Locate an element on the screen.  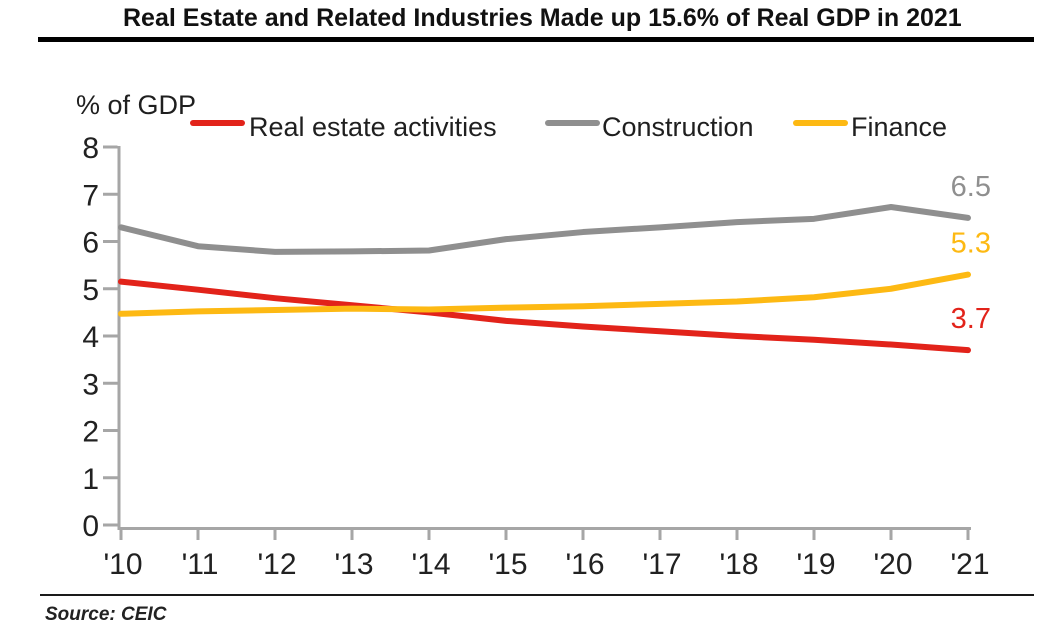
legend-swatch-real-estate-activities is located at coordinates (217, 123).